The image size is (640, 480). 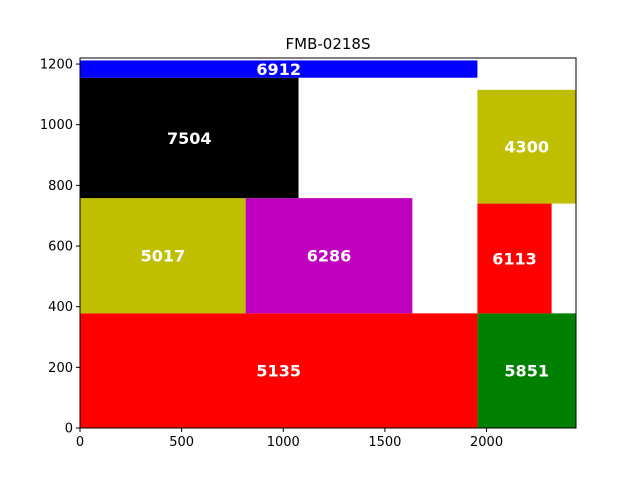 I want to click on y-tick-label: 600, so click(x=60, y=247).